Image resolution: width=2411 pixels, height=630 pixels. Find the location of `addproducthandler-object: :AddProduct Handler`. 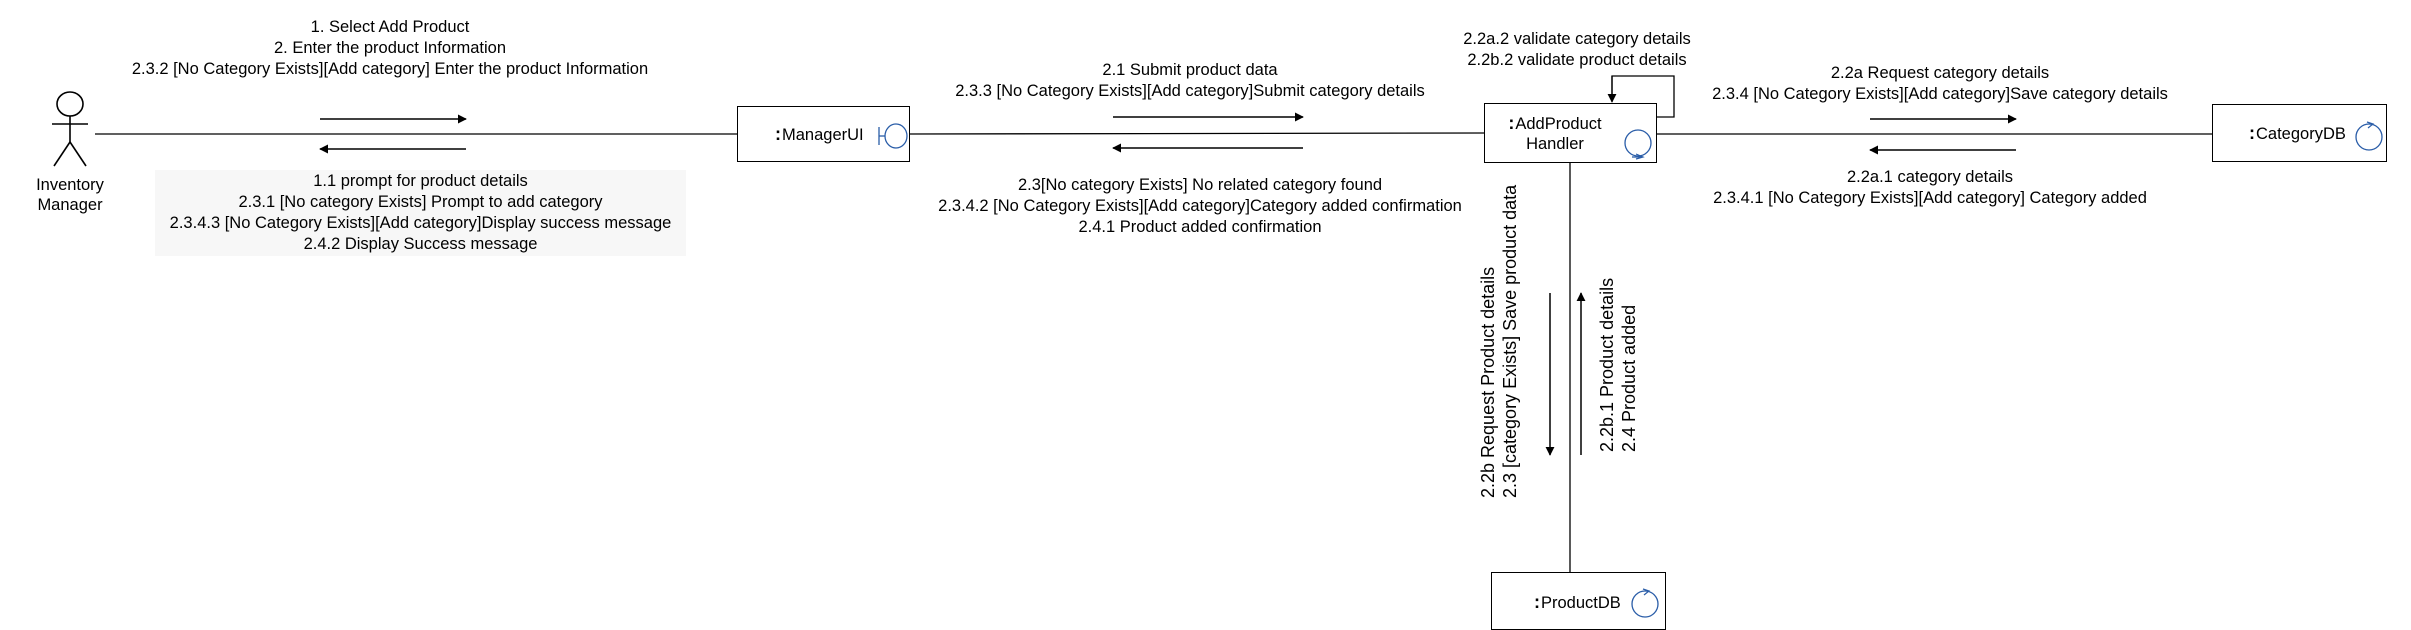

addproducthandler-object: :AddProduct Handler is located at coordinates (1570, 133).